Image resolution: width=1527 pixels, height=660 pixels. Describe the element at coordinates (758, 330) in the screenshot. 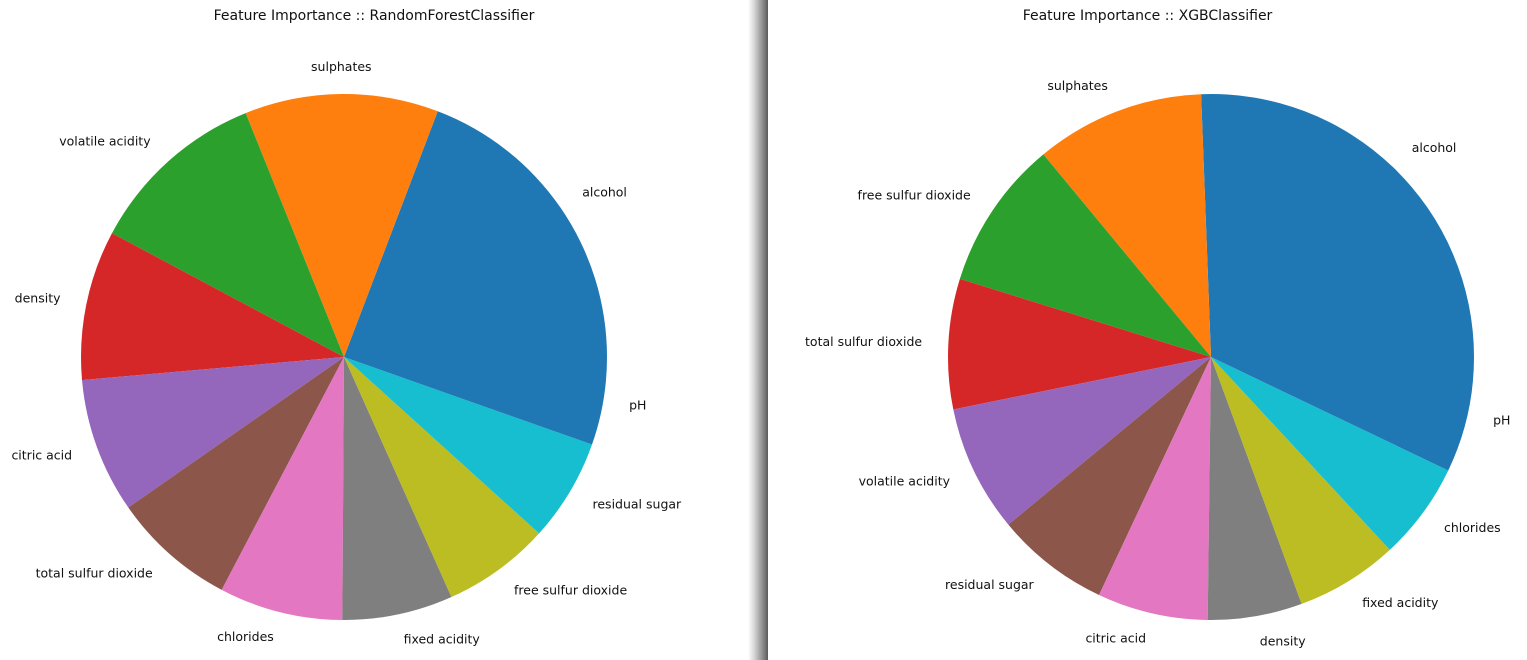

I see `panel-divider` at that location.